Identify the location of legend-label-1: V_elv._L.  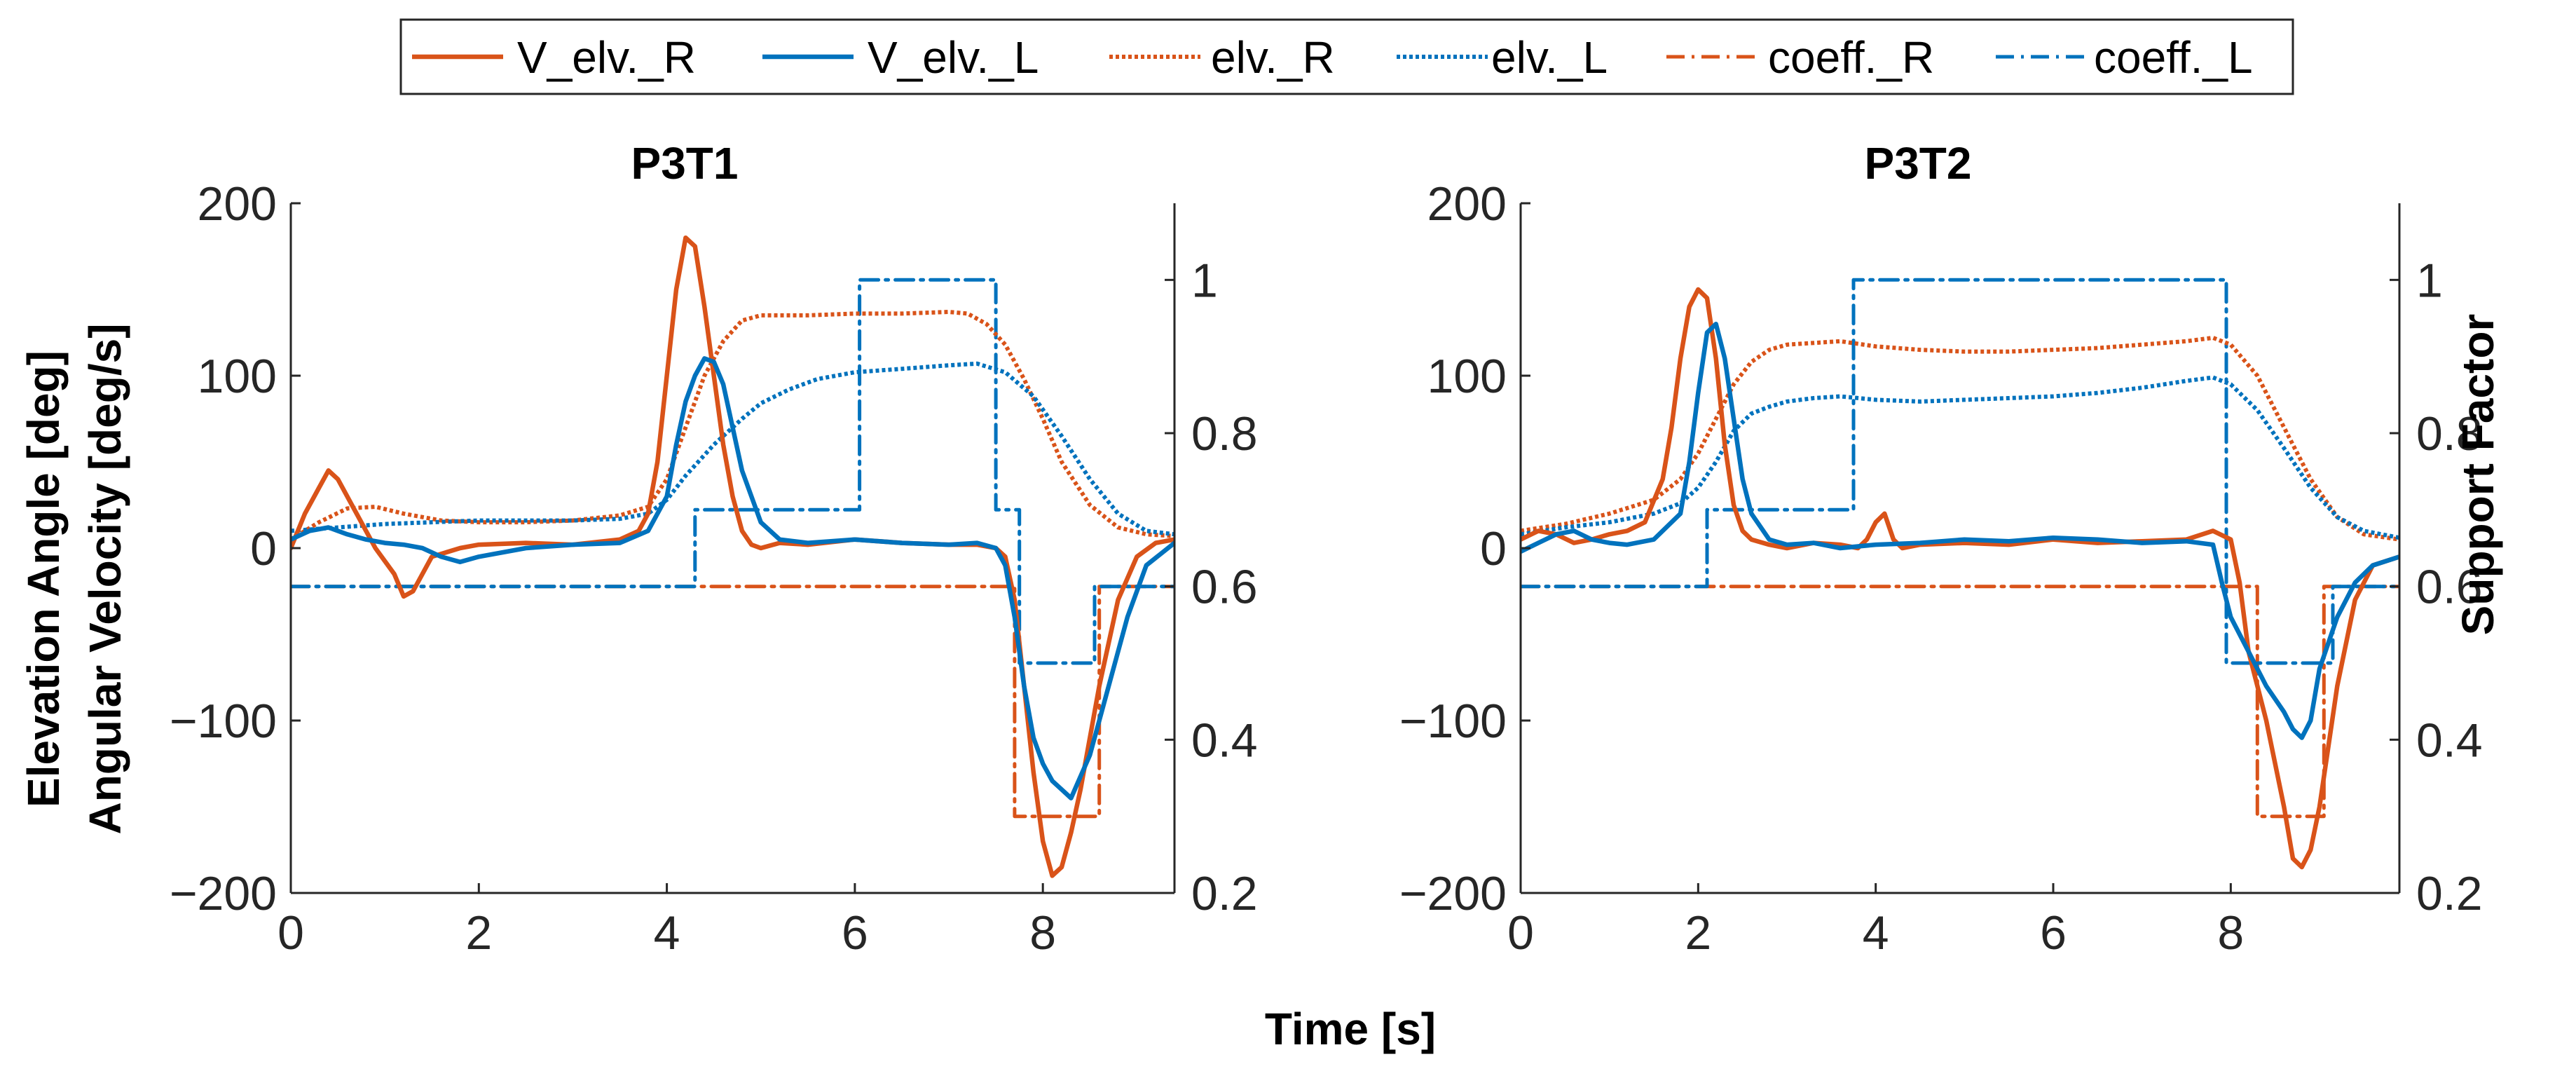
(953, 58).